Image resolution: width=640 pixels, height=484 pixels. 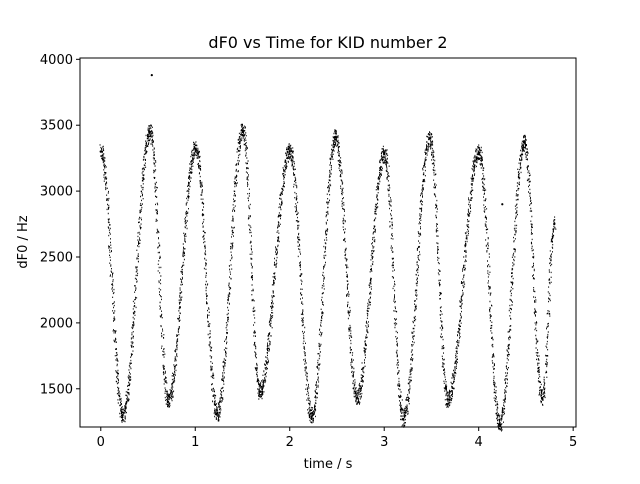 What do you see at coordinates (328, 464) in the screenshot?
I see `x-axis-label: time / s` at bounding box center [328, 464].